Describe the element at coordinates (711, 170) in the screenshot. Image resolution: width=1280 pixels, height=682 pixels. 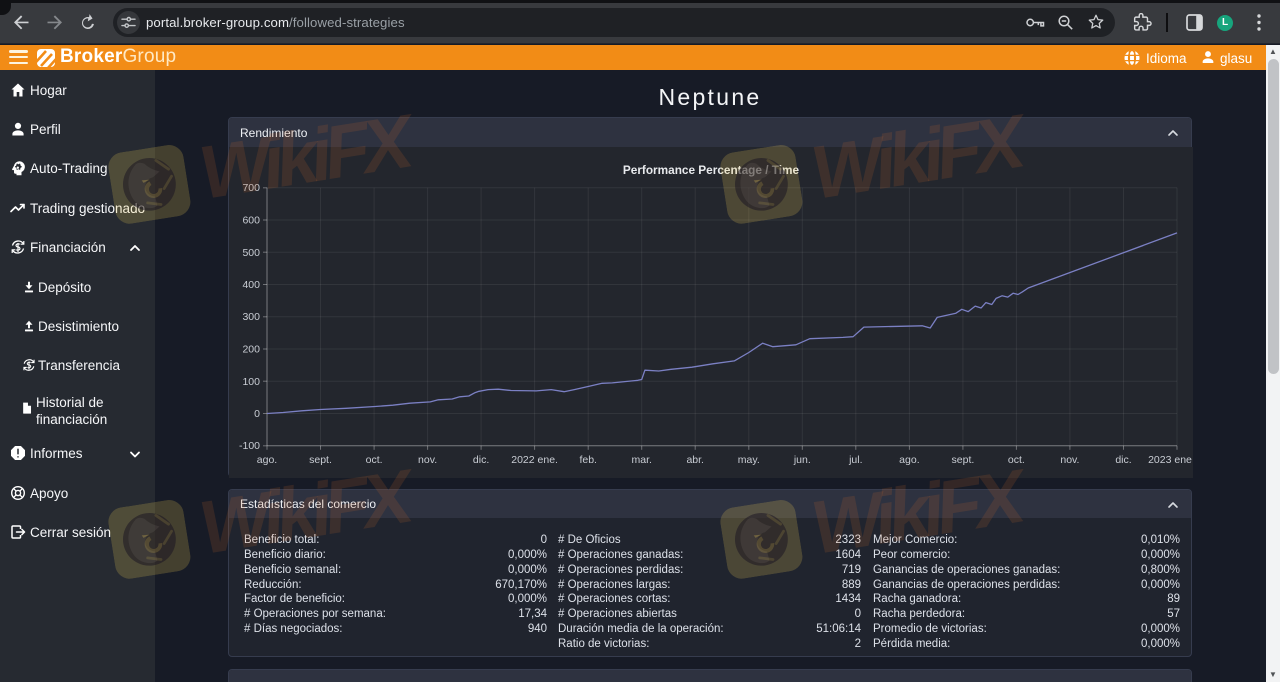
I see `svg-text: Performance Percentage / Time` at that location.